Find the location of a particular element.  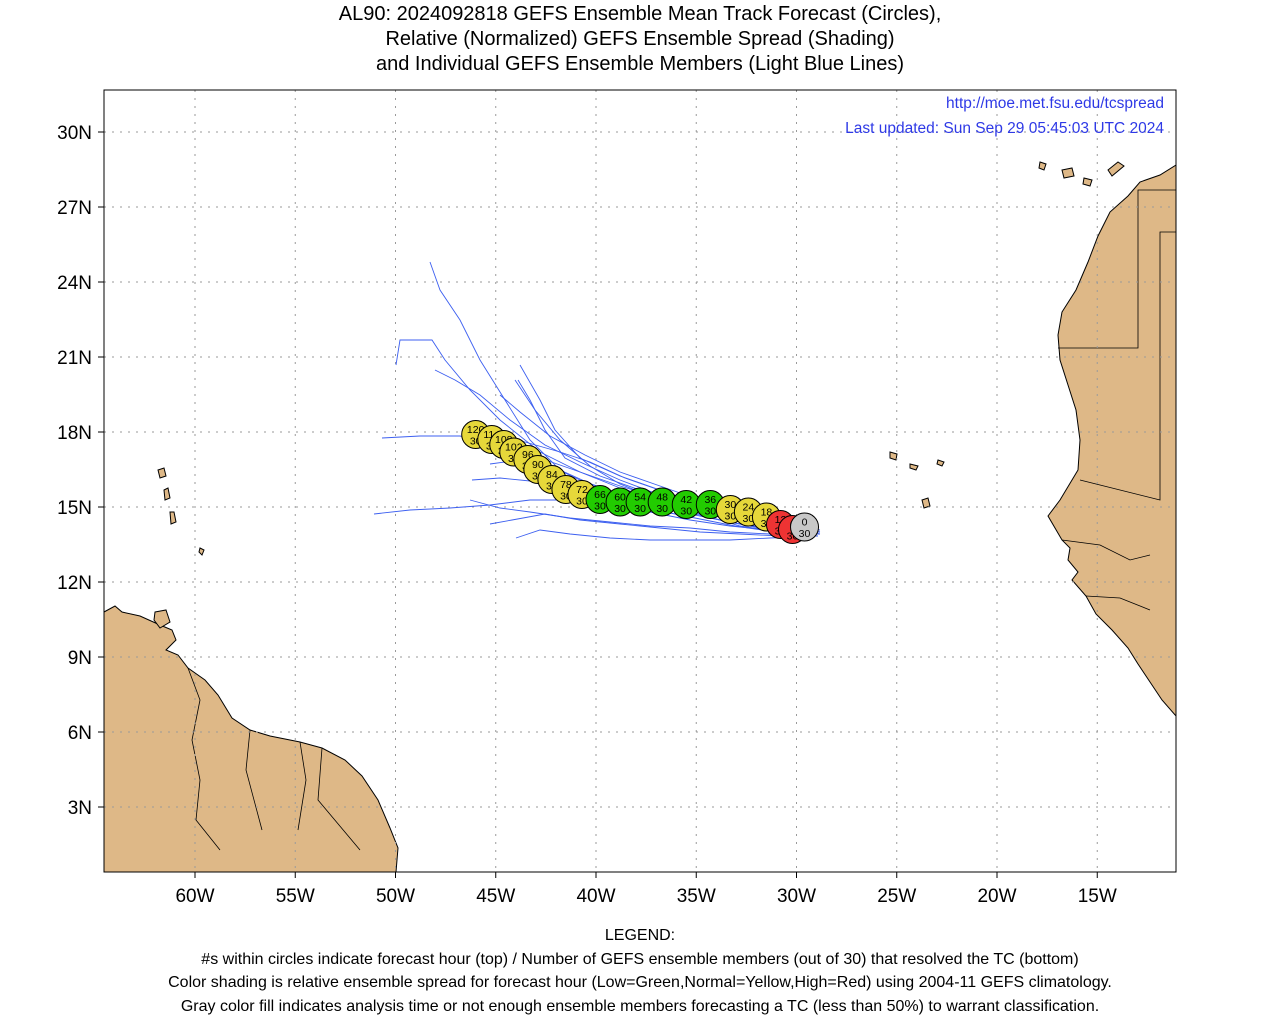

lon-tick-label: 30W is located at coordinates (796, 896).